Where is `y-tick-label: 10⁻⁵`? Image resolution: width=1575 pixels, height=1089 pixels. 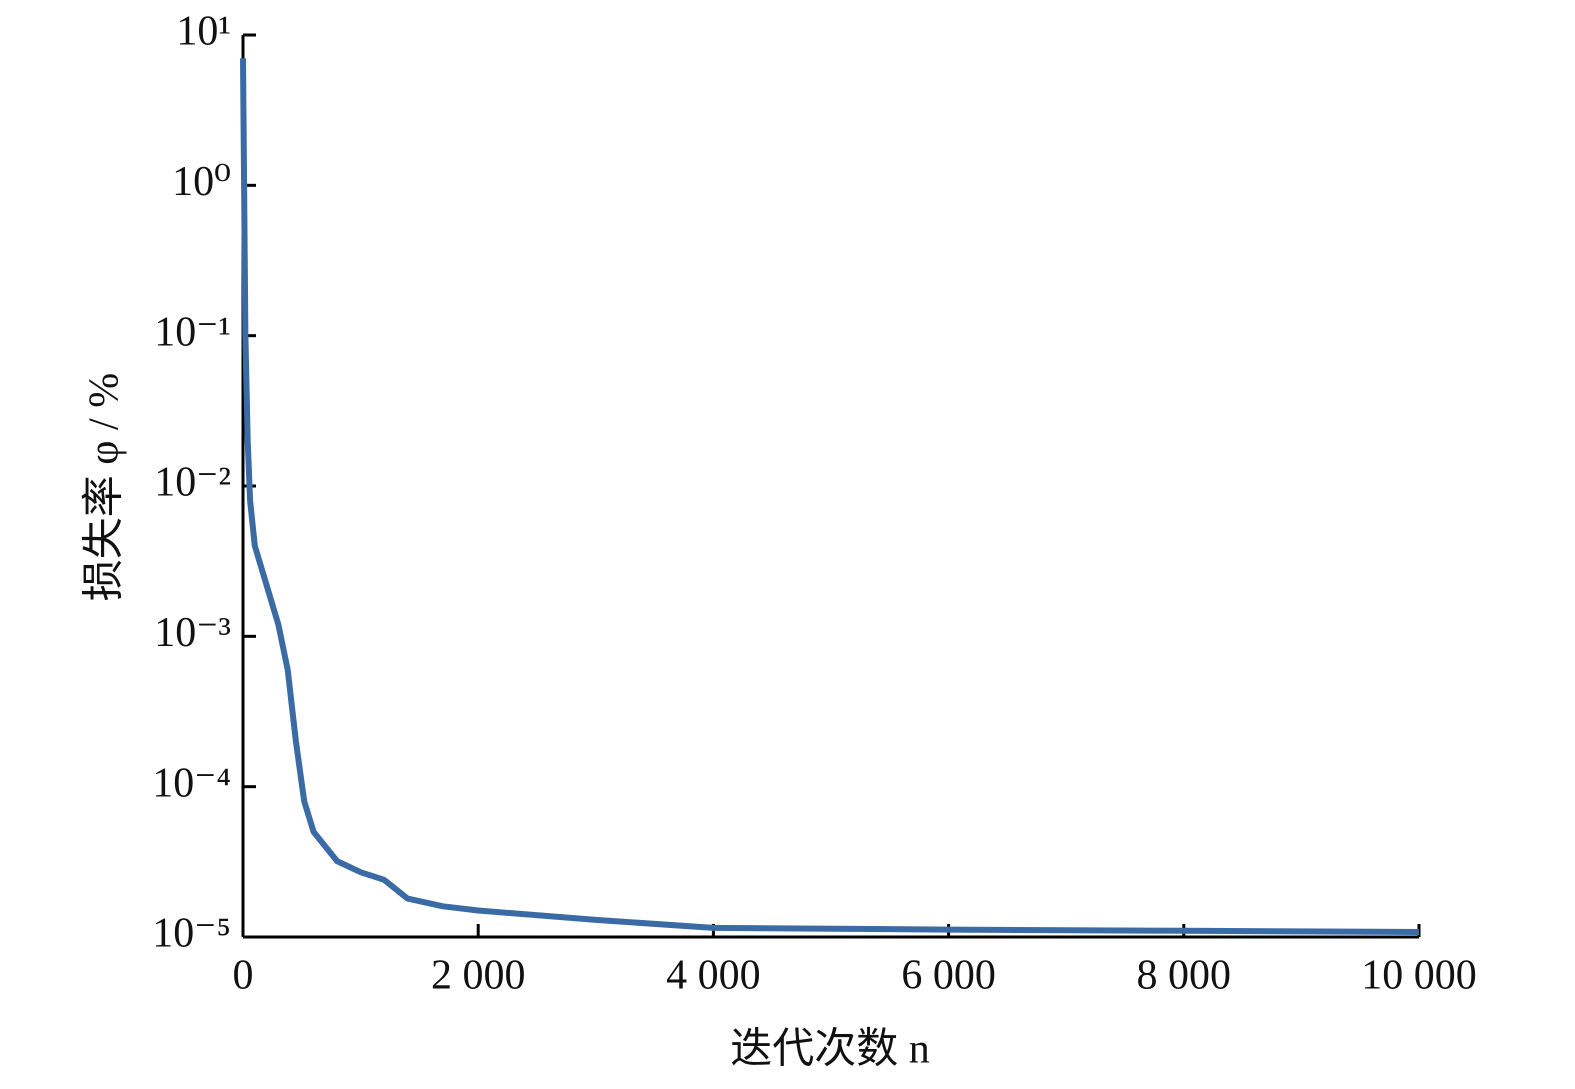
y-tick-label: 10⁻⁵ is located at coordinates (191, 934).